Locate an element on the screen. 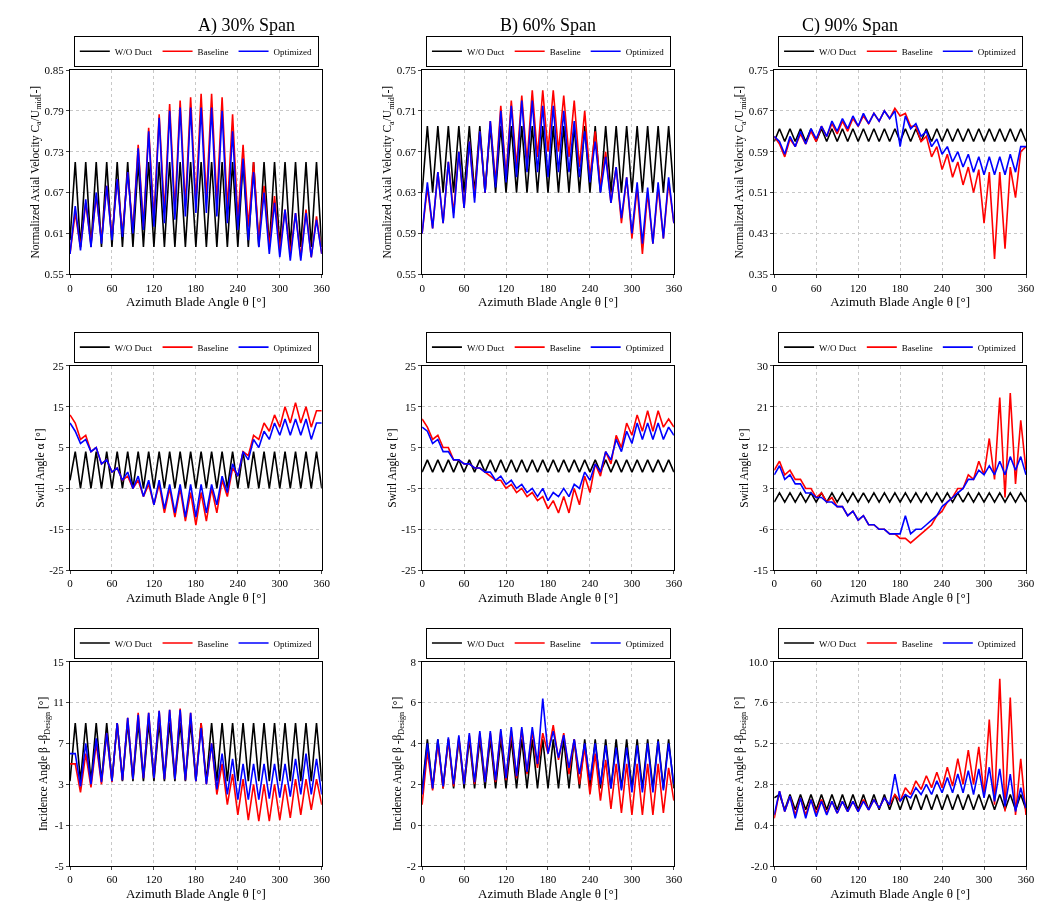 The image size is (1046, 911). y-tick-label: 0.61 is located at coordinates (54, 233).